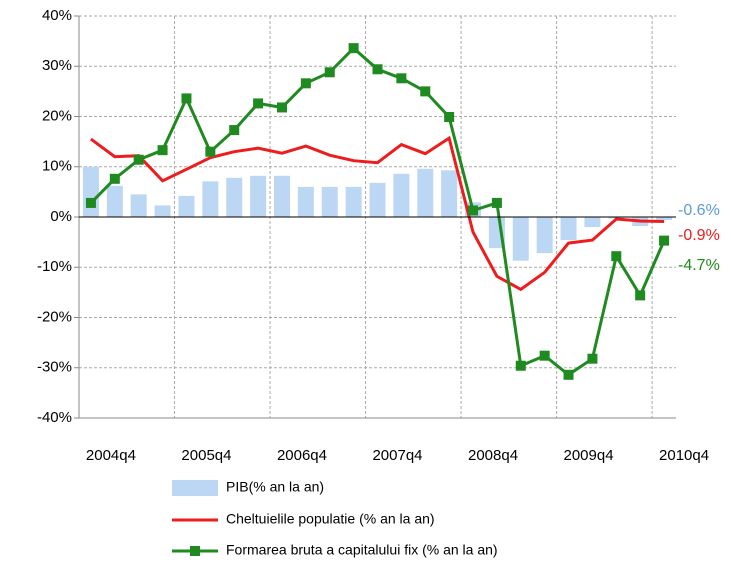 Image resolution: width=731 pixels, height=566 pixels. What do you see at coordinates (493, 455) in the screenshot?
I see `x-tick-label: 2008q4` at bounding box center [493, 455].